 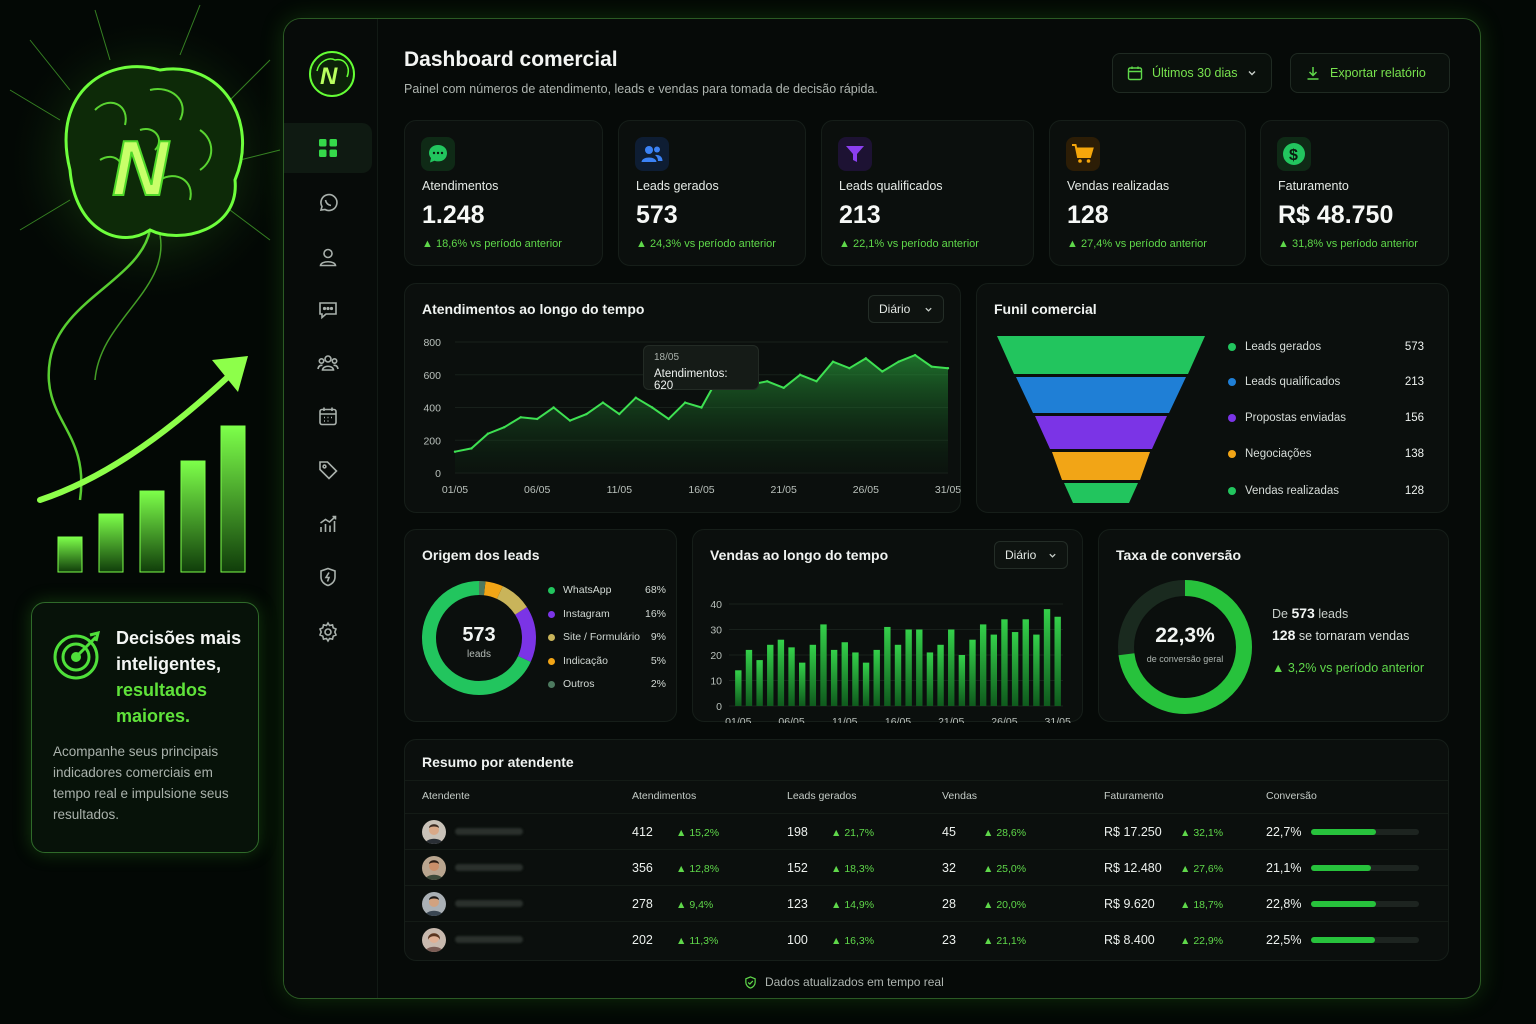 I want to click on kpi-value: 573, so click(x=657, y=215).